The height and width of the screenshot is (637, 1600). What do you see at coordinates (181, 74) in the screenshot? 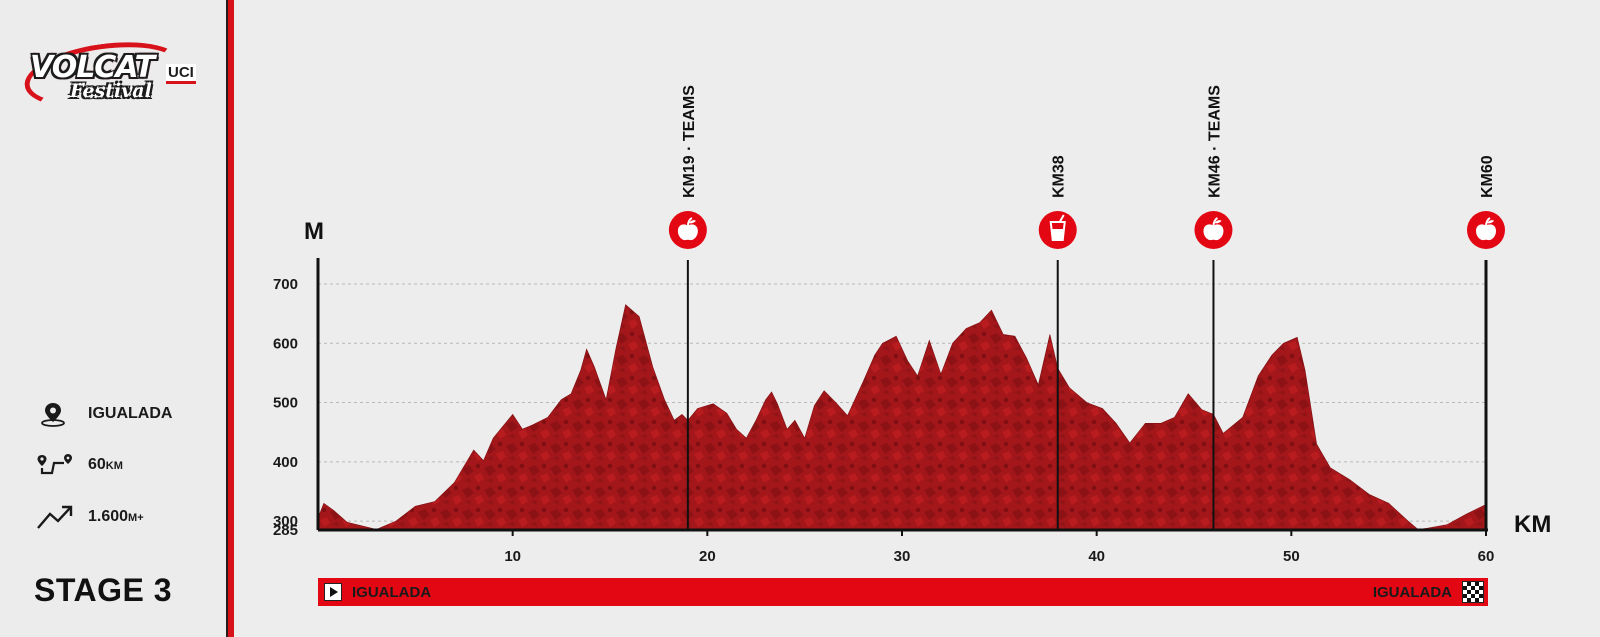
I see `logo-uci: UCI` at bounding box center [181, 74].